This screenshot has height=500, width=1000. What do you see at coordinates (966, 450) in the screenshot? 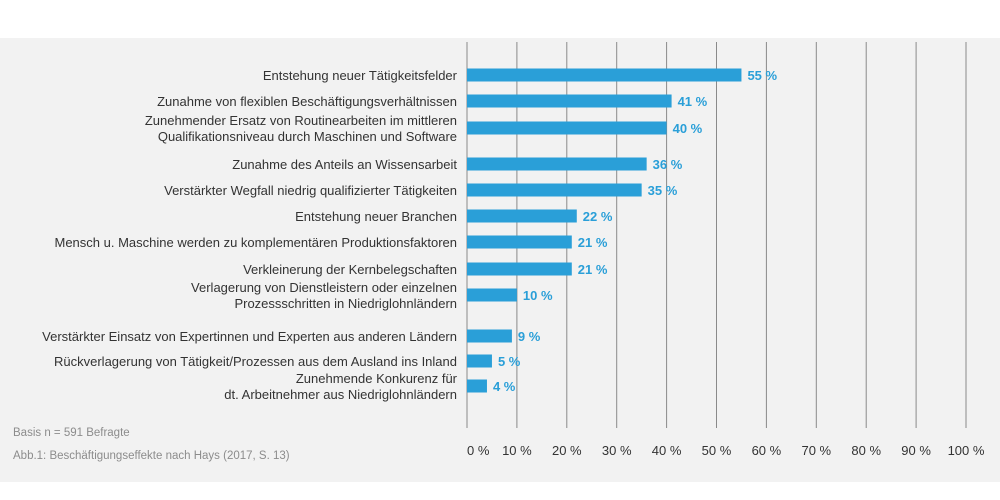
I see `x-tick-label: 100 %` at bounding box center [966, 450].